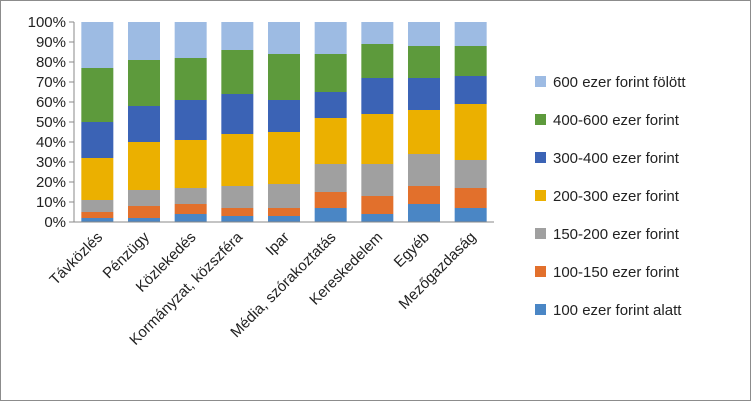  What do you see at coordinates (51, 42) in the screenshot?
I see `y-tick-label: 90%` at bounding box center [51, 42].